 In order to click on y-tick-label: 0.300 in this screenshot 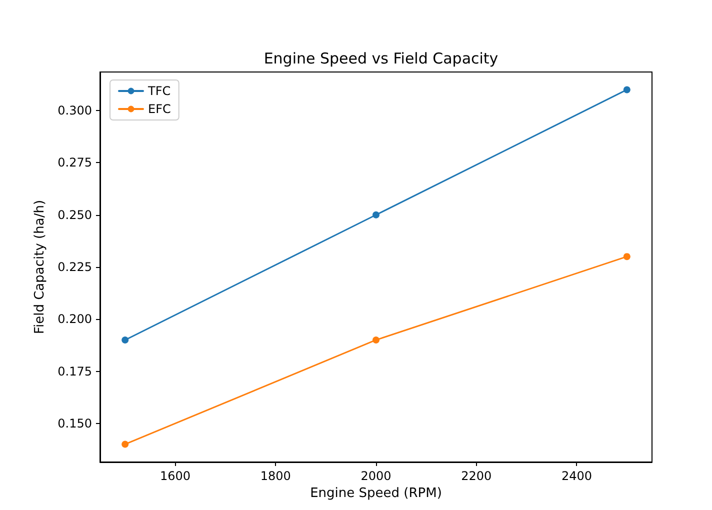, I will do `click(75, 111)`.